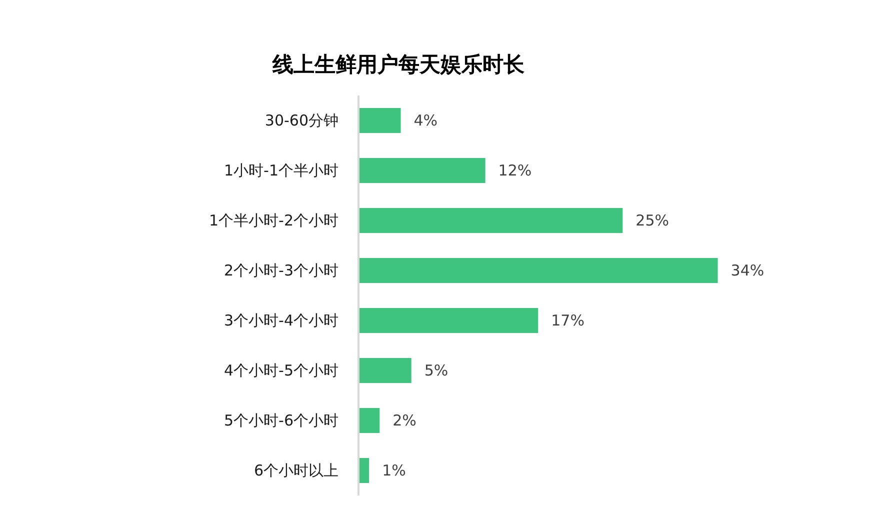 Image resolution: width=892 pixels, height=507 pixels. I want to click on y-tick-label: 5个小时-6个小时, so click(281, 421).